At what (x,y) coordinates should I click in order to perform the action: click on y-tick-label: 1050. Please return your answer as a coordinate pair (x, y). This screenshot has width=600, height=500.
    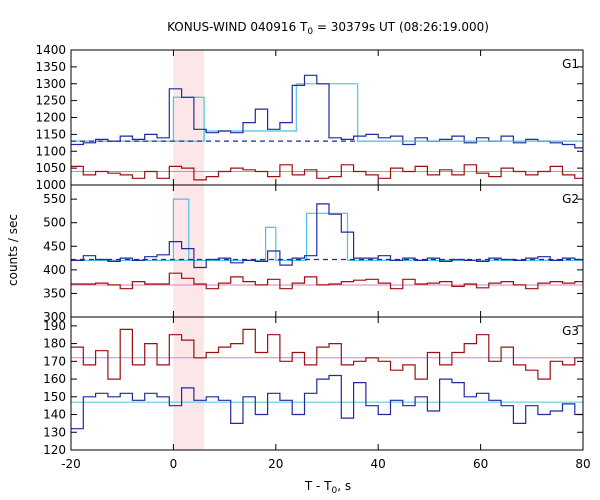
    Looking at the image, I should click on (50, 168).